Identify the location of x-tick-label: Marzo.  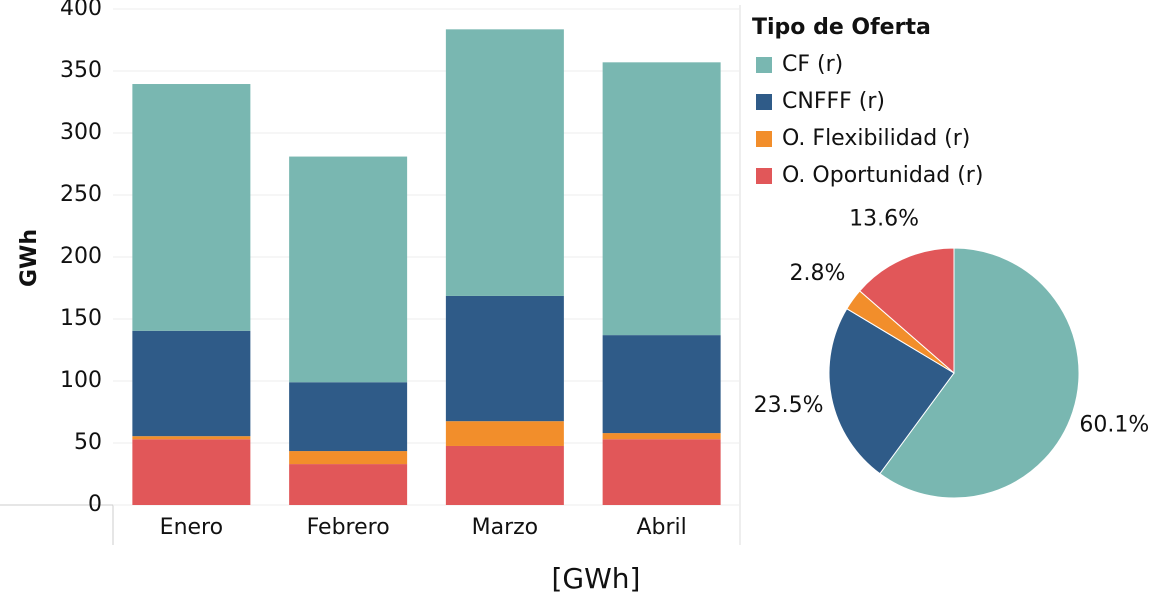
(505, 527).